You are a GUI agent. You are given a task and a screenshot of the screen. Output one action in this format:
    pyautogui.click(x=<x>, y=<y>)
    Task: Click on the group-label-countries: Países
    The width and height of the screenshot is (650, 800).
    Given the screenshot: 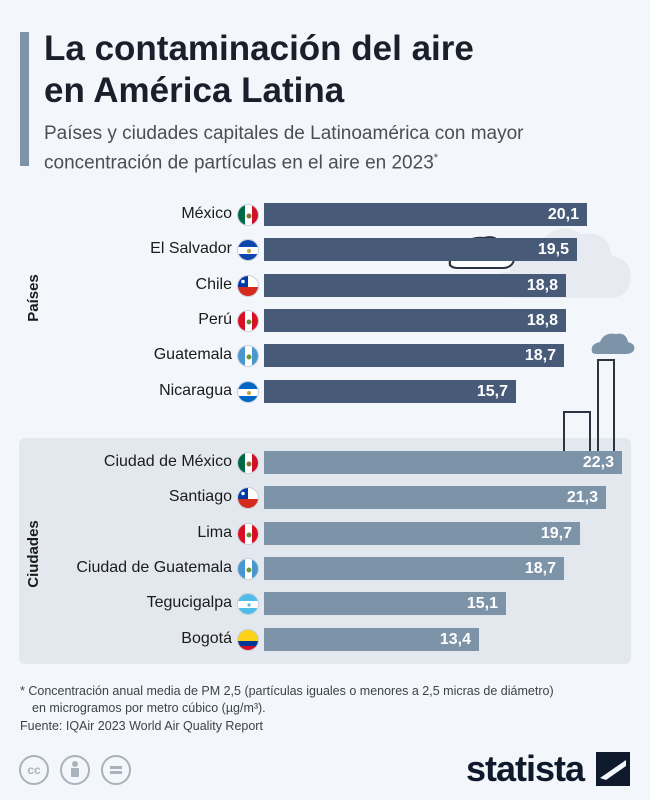 What is the action you would take?
    pyautogui.click(x=33, y=298)
    